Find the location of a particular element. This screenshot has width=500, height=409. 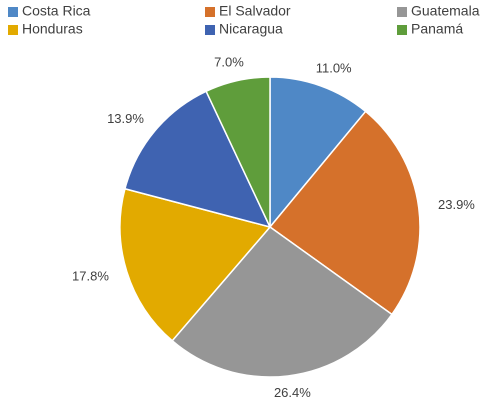

legend-label: Costa Rica is located at coordinates (56, 11).